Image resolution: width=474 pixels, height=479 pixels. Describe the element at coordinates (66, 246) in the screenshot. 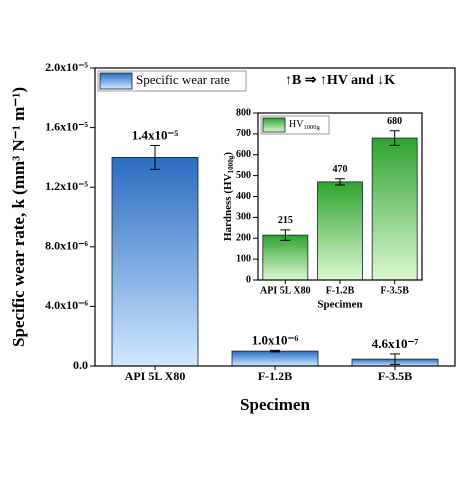

I see `y-tick-label: 8.0x10⁻⁶` at that location.